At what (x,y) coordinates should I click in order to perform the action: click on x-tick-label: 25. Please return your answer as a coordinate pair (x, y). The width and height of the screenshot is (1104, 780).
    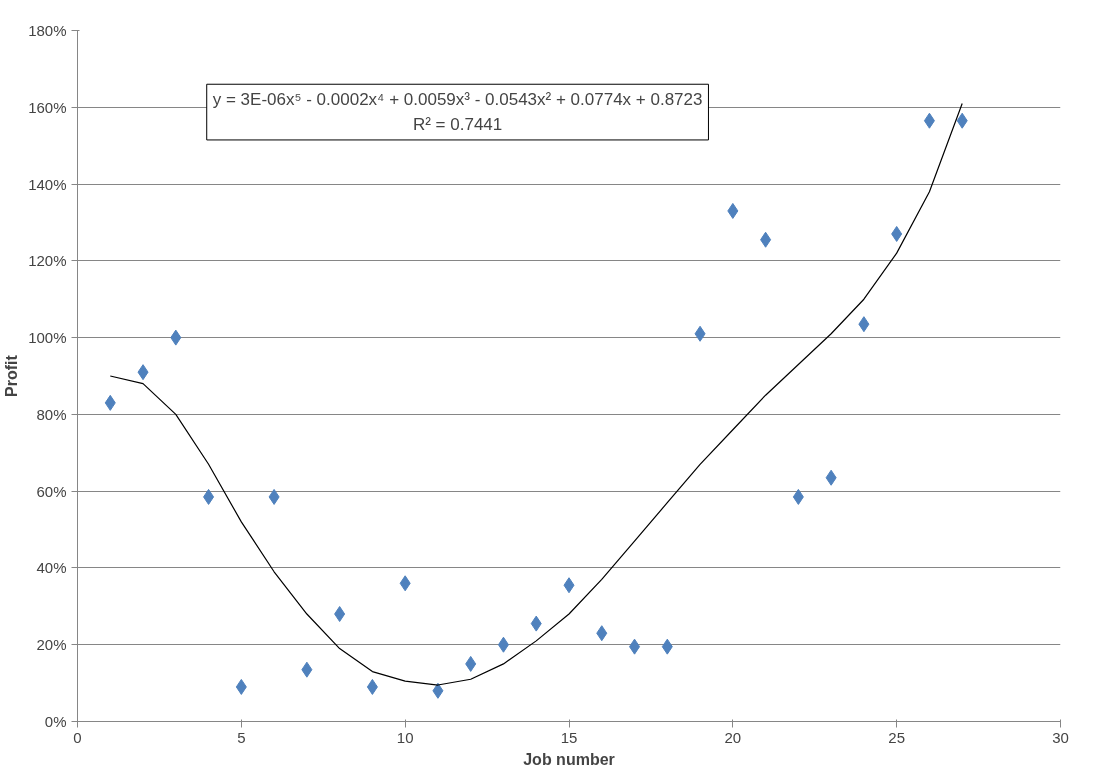
    Looking at the image, I should click on (897, 737).